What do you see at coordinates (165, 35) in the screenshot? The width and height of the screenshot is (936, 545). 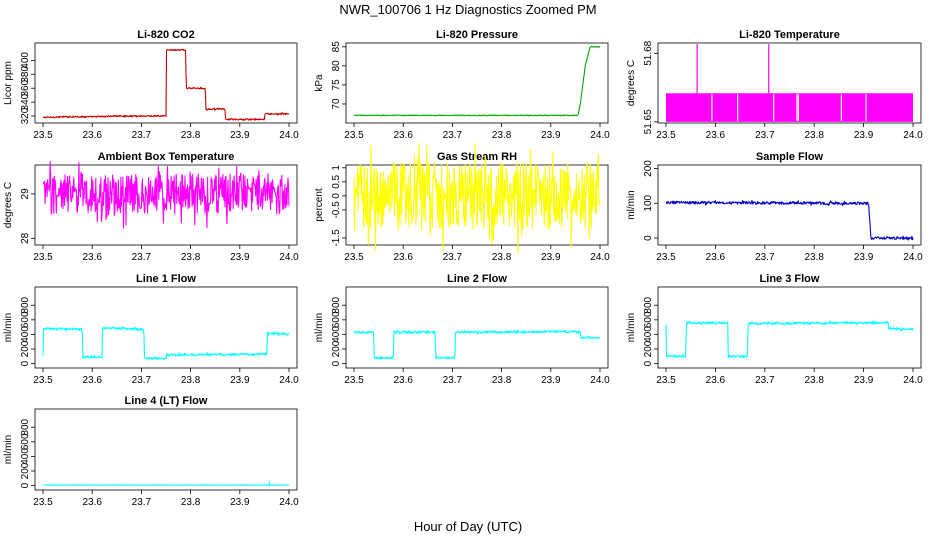 I see `panel-title: Li-820 CO2` at bounding box center [165, 35].